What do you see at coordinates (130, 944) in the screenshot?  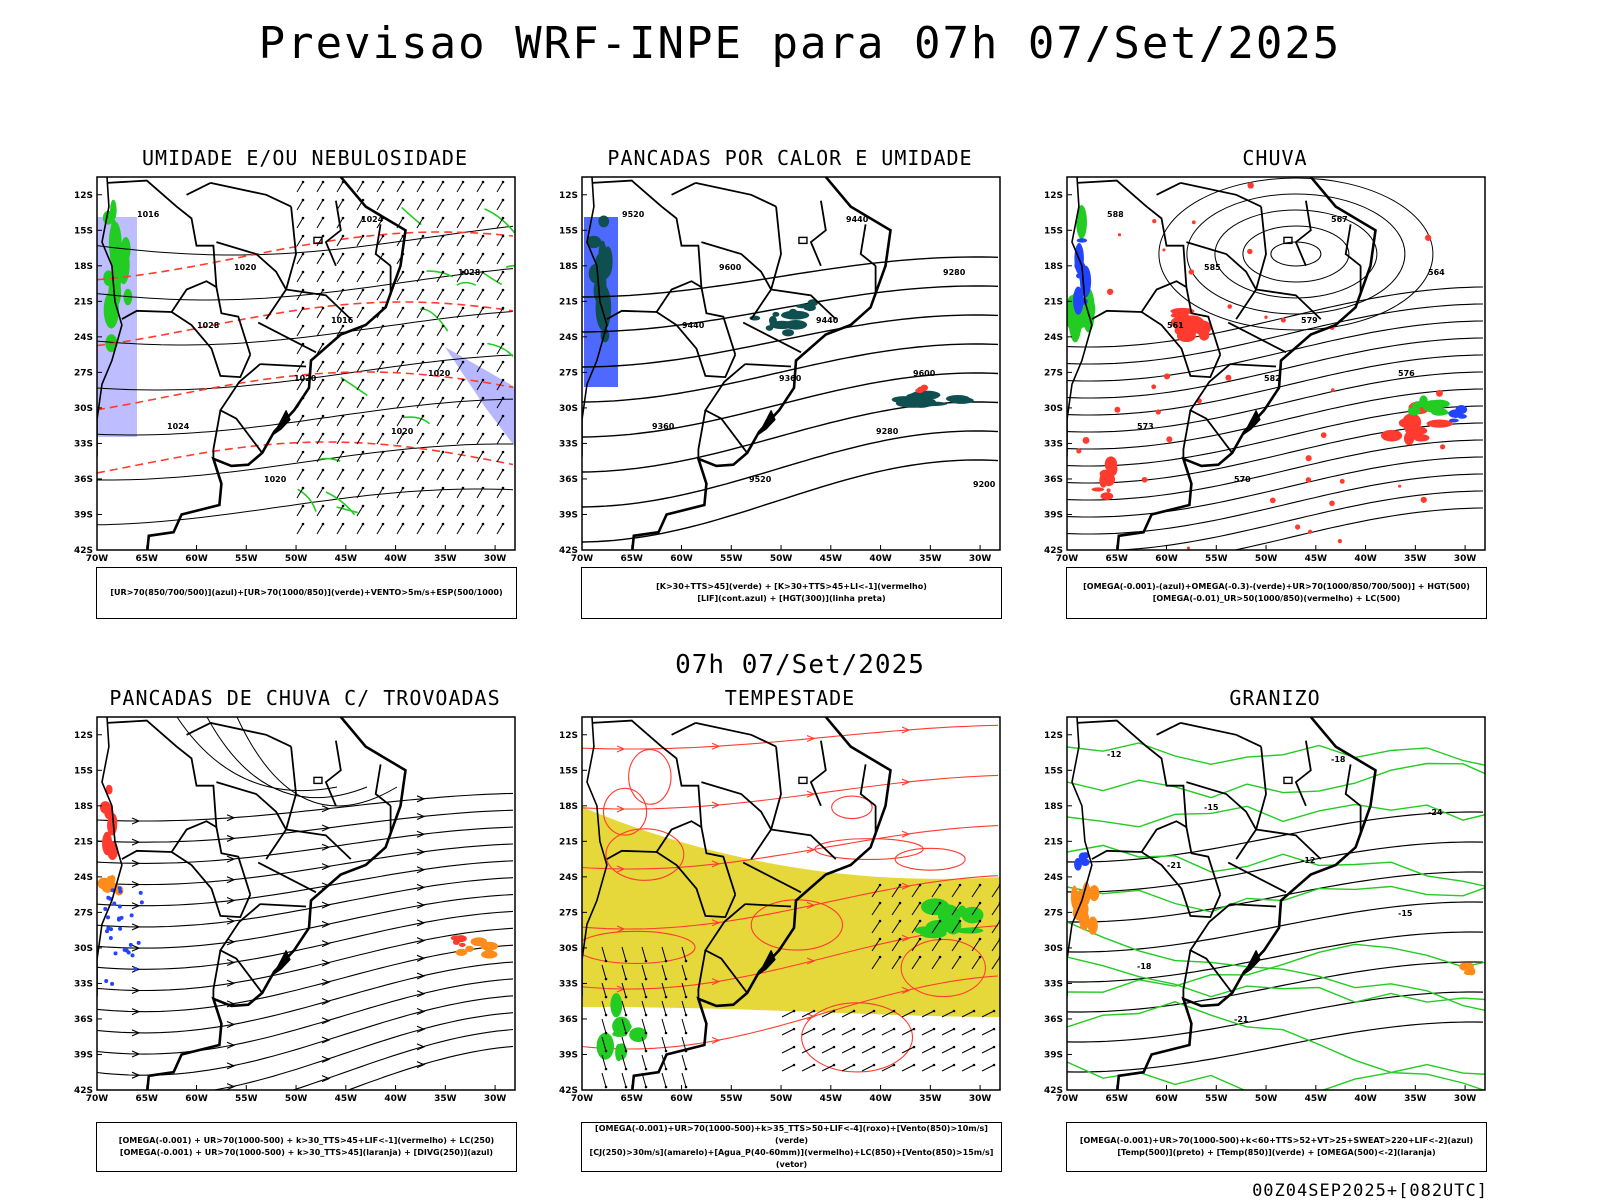 I see `divergence-blue` at bounding box center [130, 944].